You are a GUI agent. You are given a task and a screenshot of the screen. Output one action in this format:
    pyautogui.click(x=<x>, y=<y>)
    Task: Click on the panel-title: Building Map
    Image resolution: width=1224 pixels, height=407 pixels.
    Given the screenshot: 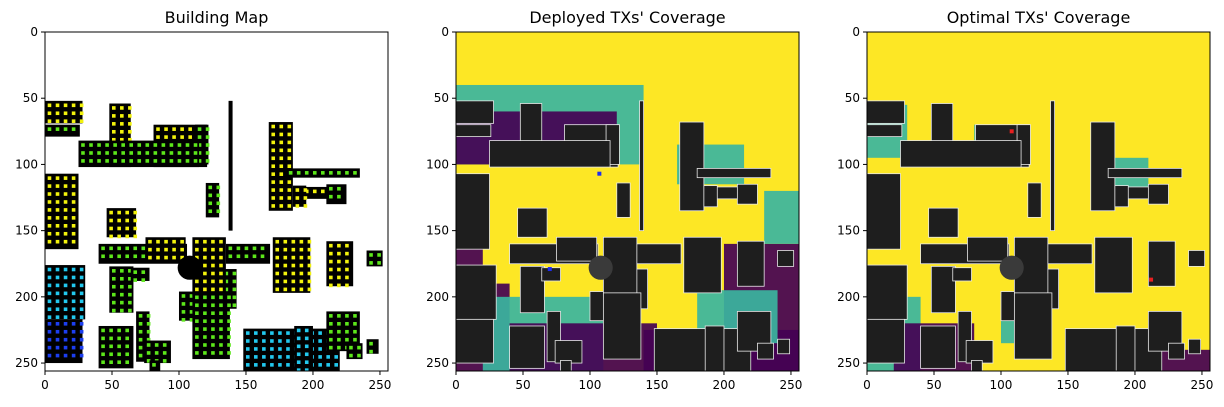 What is the action you would take?
    pyautogui.click(x=217, y=17)
    